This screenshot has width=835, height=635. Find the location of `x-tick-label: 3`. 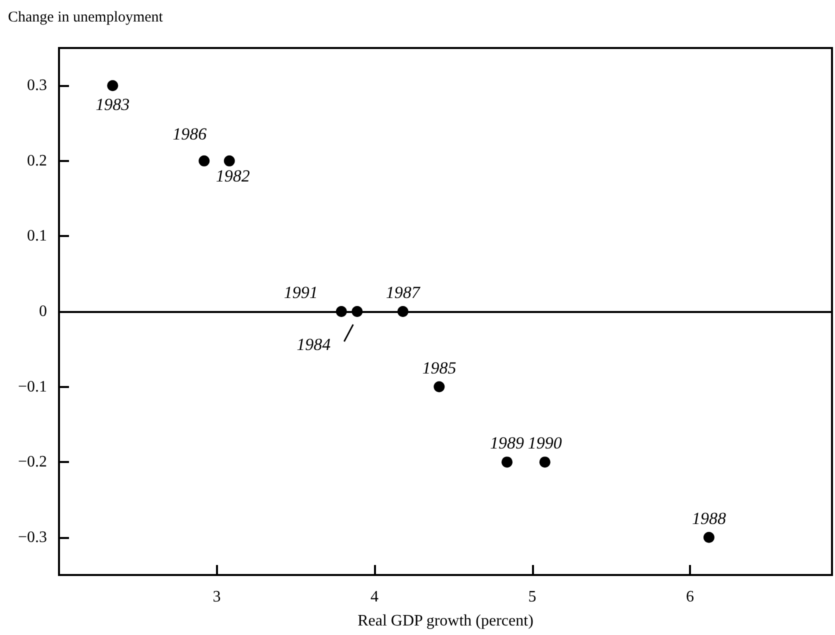

x-tick-label: 3 is located at coordinates (216, 597).